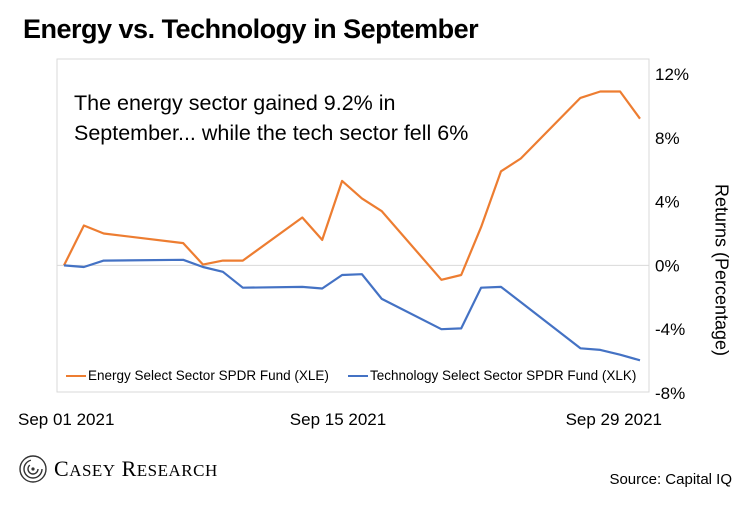 This screenshot has width=750, height=507. Describe the element at coordinates (670, 393) in the screenshot. I see `y-tick-label: -8%` at that location.